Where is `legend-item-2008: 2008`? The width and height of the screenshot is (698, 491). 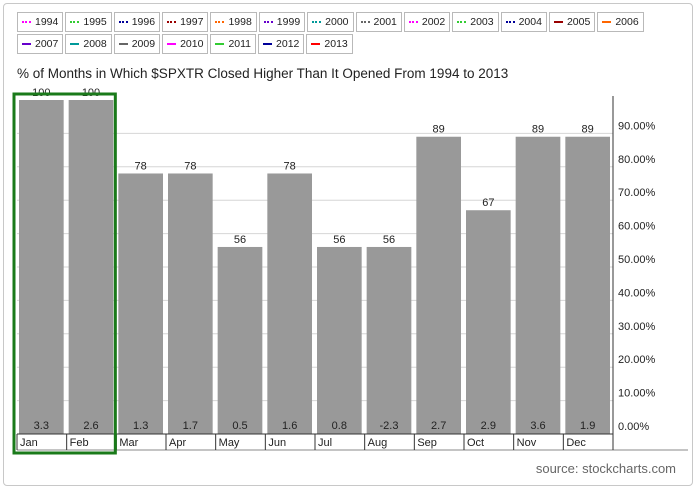
legend-item-2008: 2008 is located at coordinates (88, 44).